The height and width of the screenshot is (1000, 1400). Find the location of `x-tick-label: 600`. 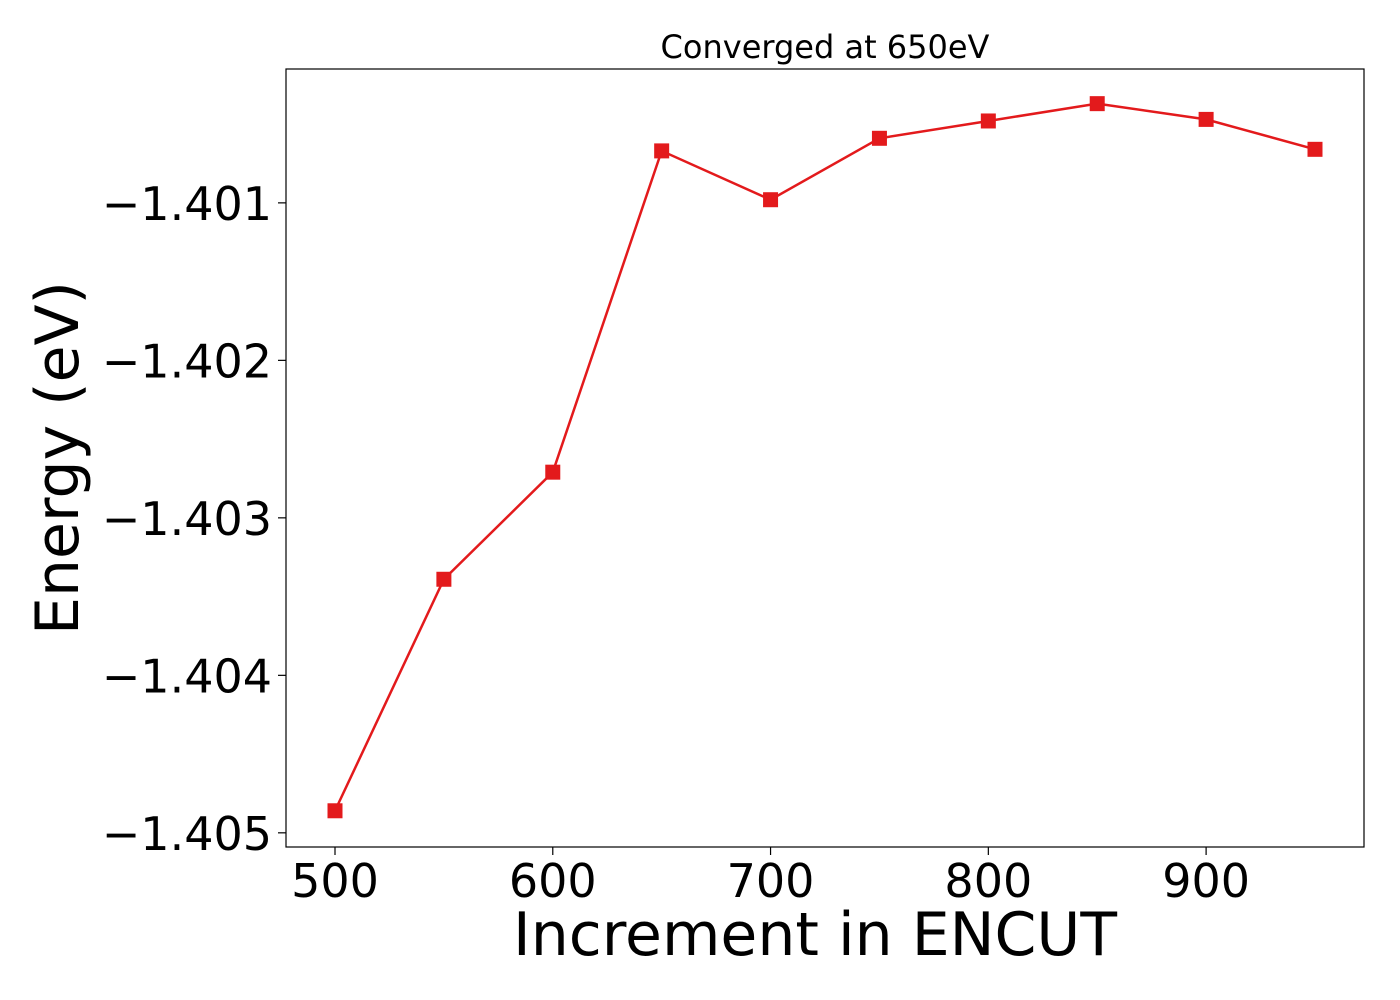

x-tick-label: 600 is located at coordinates (553, 881).